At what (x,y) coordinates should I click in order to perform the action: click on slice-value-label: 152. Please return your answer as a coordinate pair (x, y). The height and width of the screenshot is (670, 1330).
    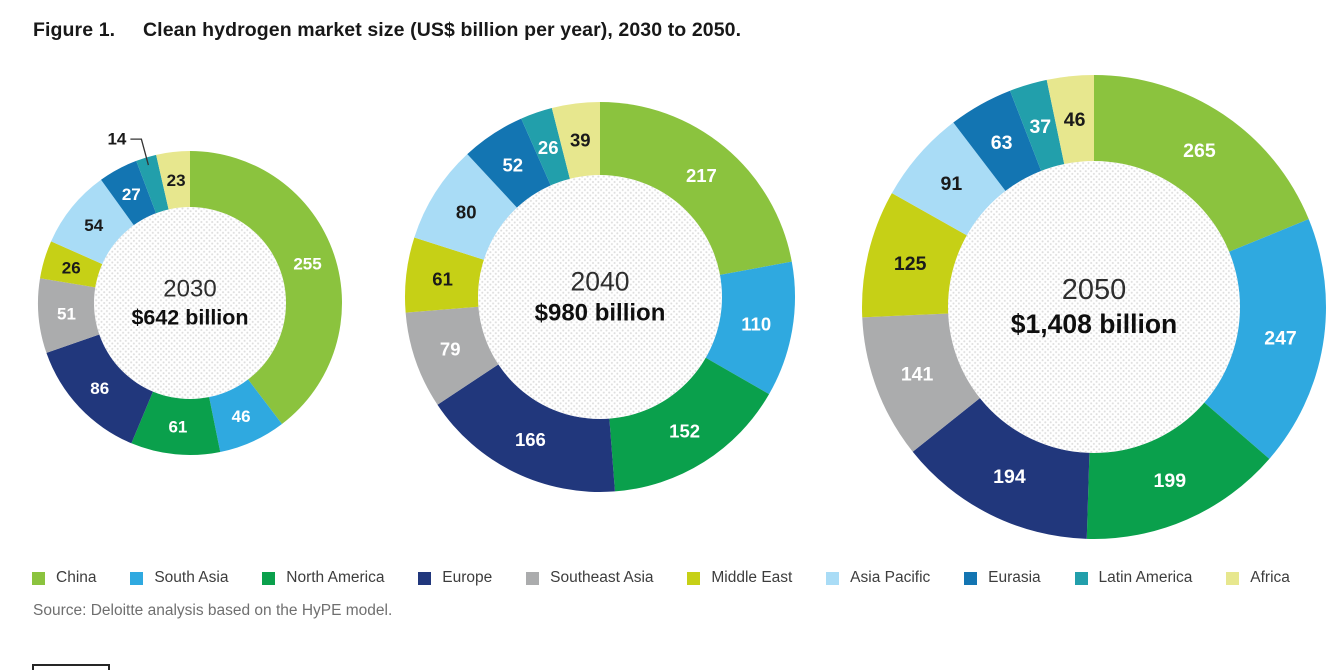
    Looking at the image, I should click on (684, 431).